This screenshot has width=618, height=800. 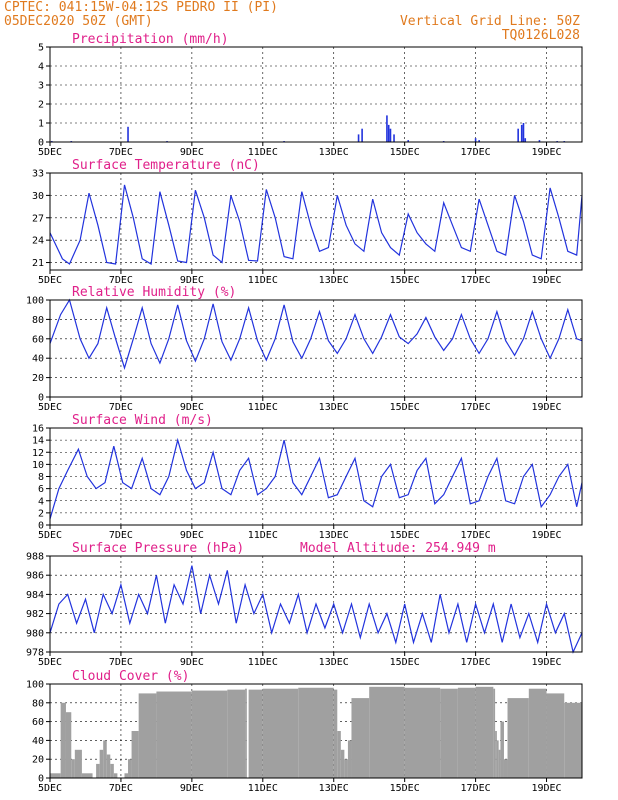 I want to click on y-tick-label: 16, so click(x=38, y=429).